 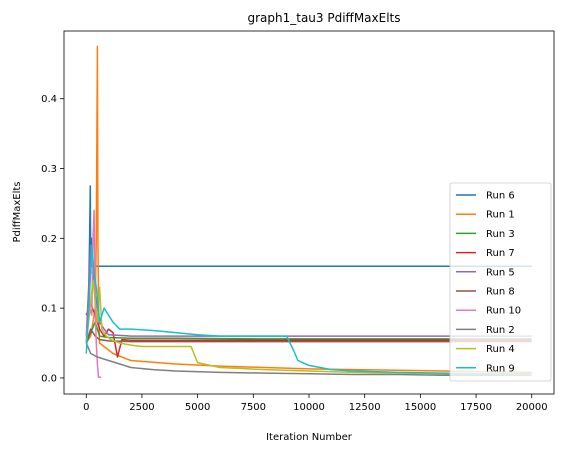 I want to click on x-tick-label: 17500, so click(x=476, y=407).